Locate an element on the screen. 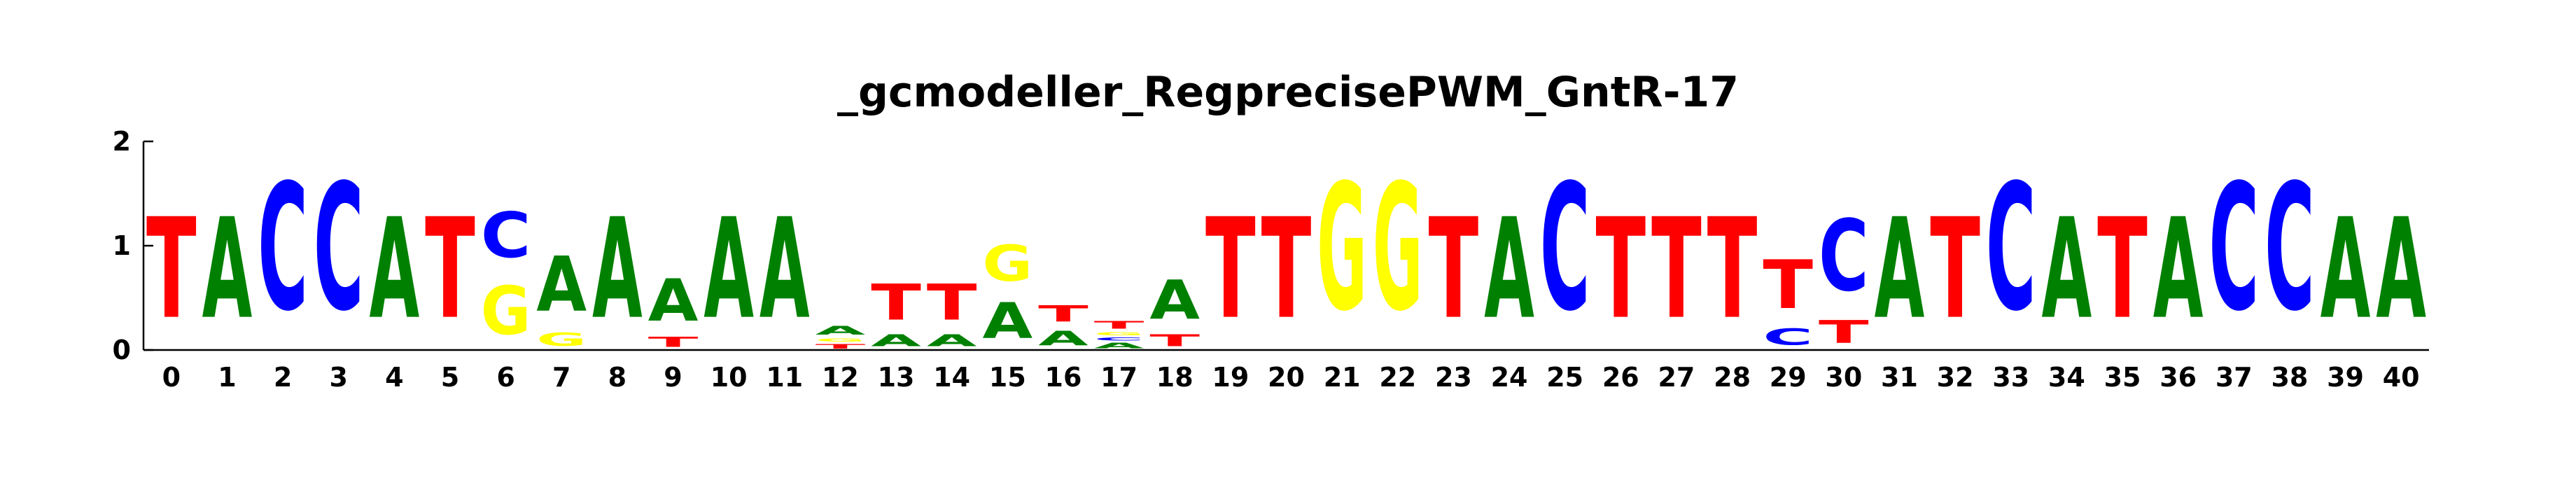 This screenshot has width=2576, height=490. x-tick-label: 39 is located at coordinates (2345, 377).